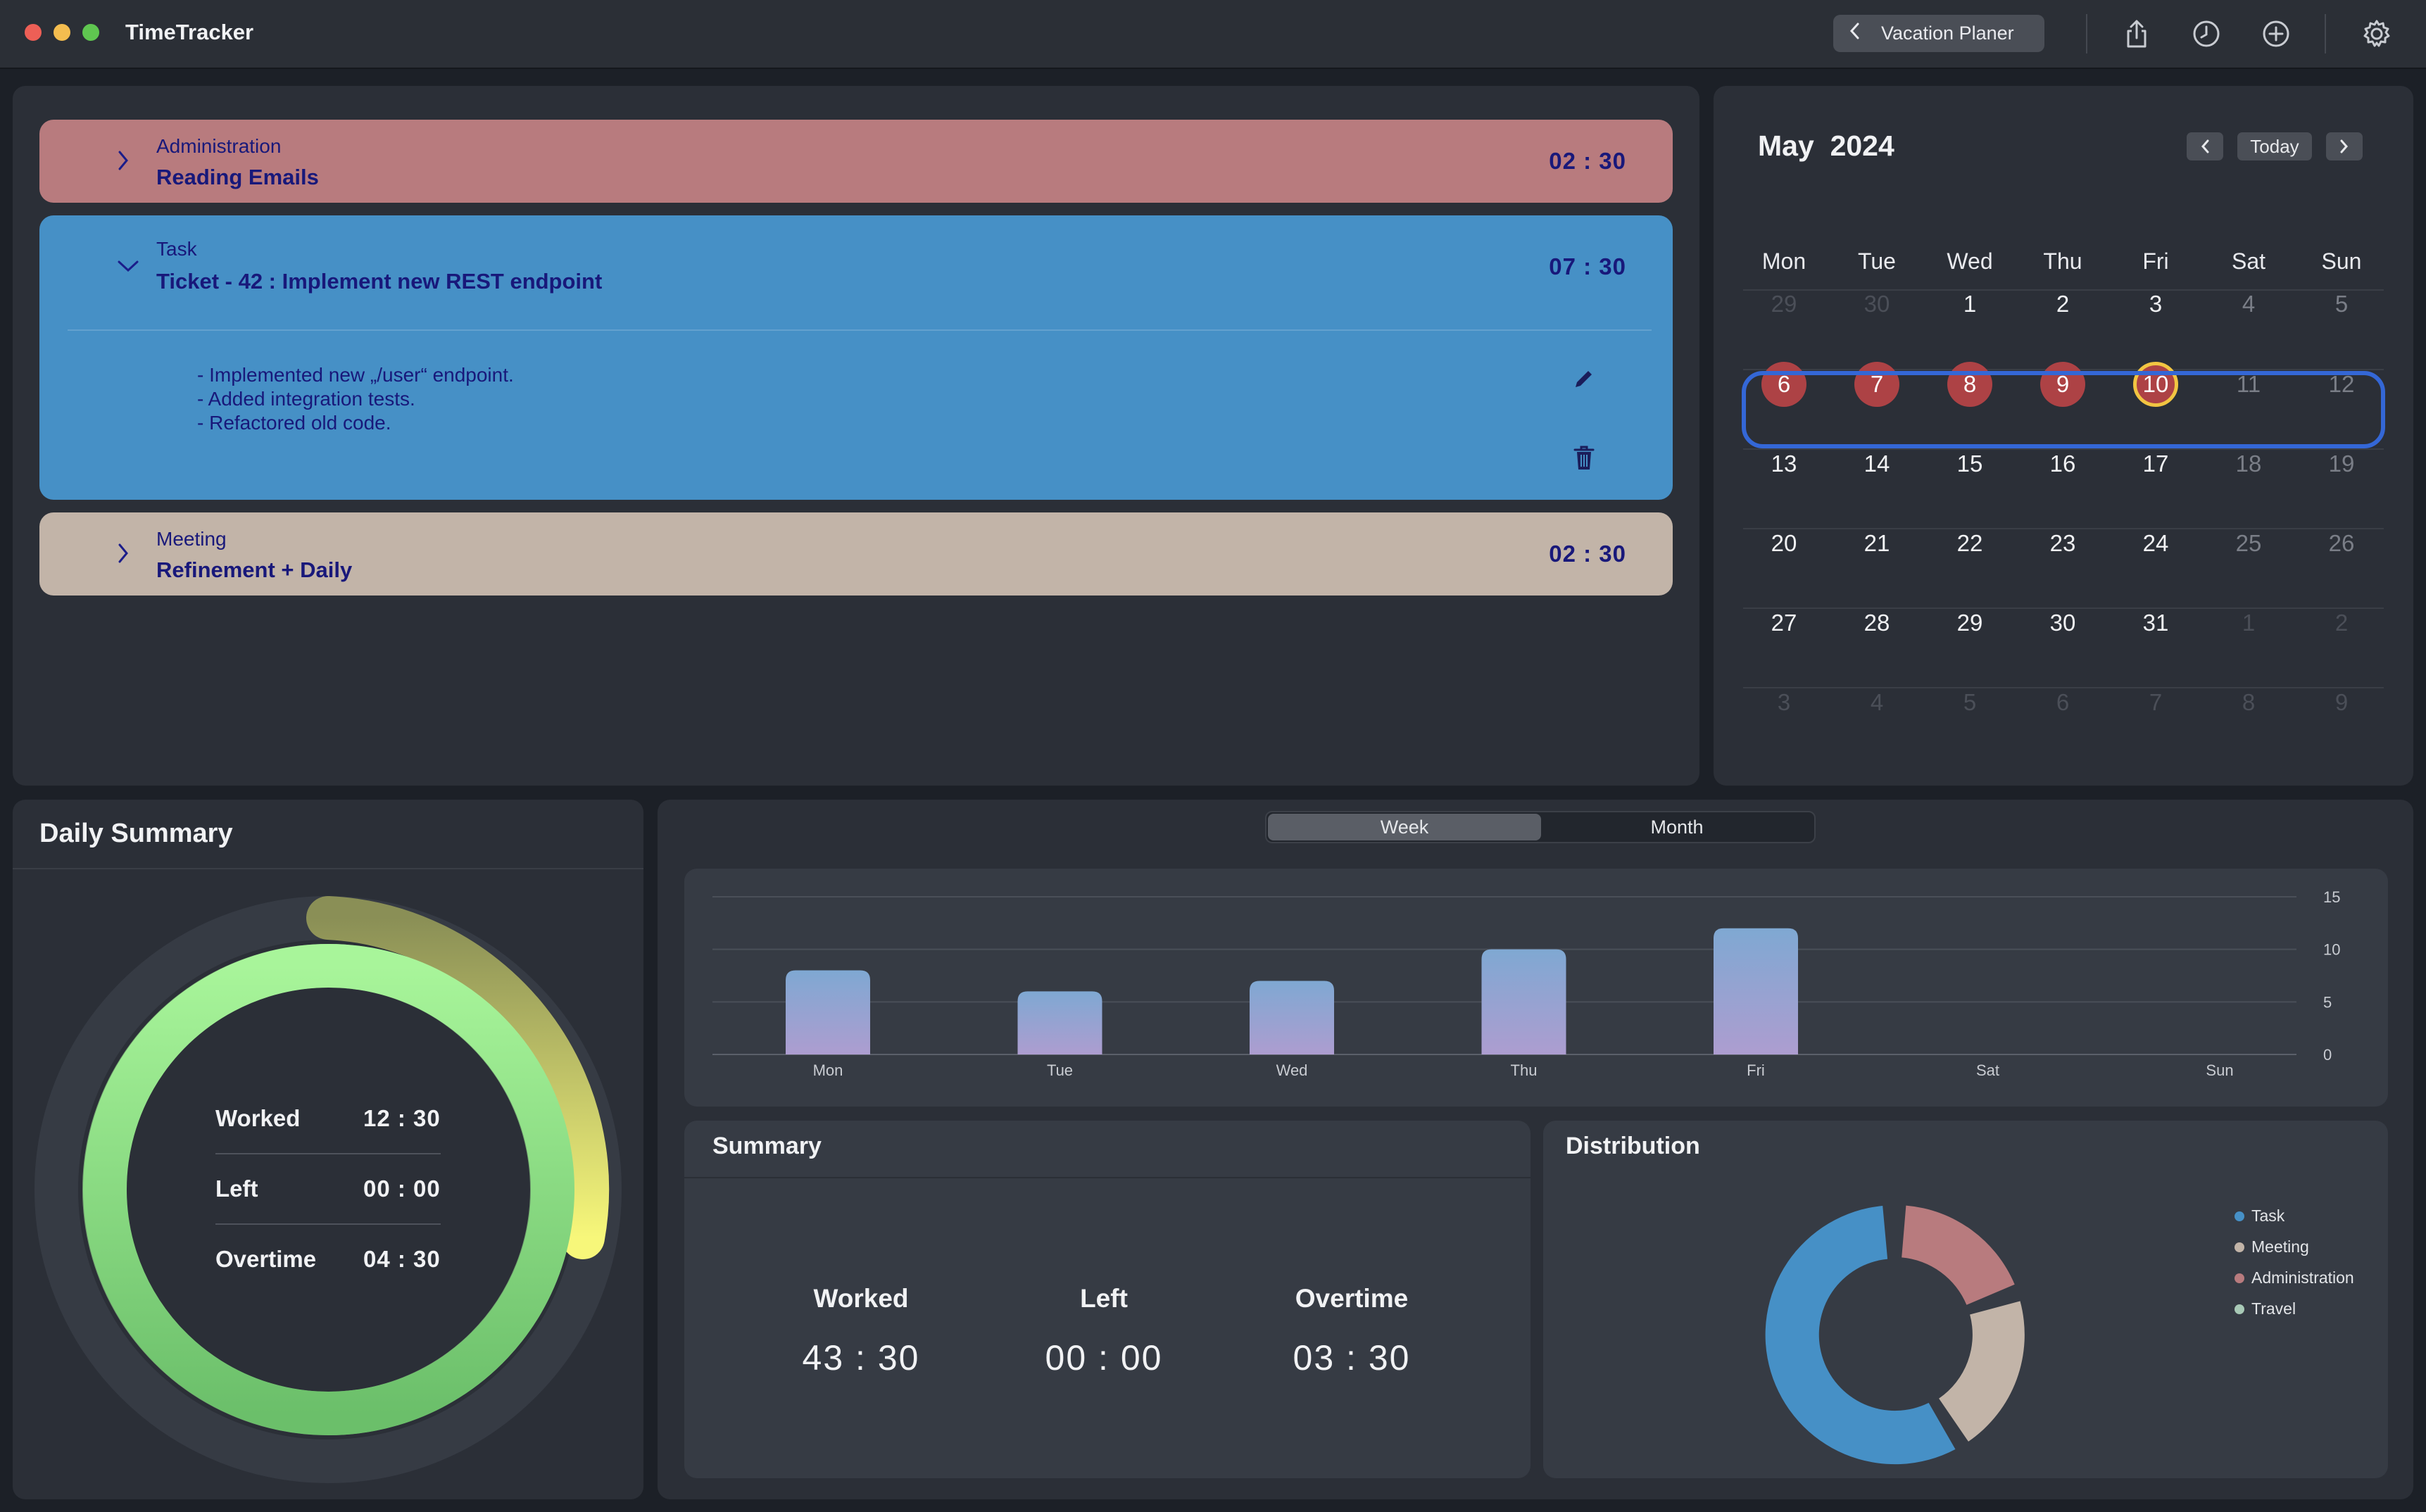  Describe the element at coordinates (33, 33) in the screenshot. I see `close-window-button` at that location.